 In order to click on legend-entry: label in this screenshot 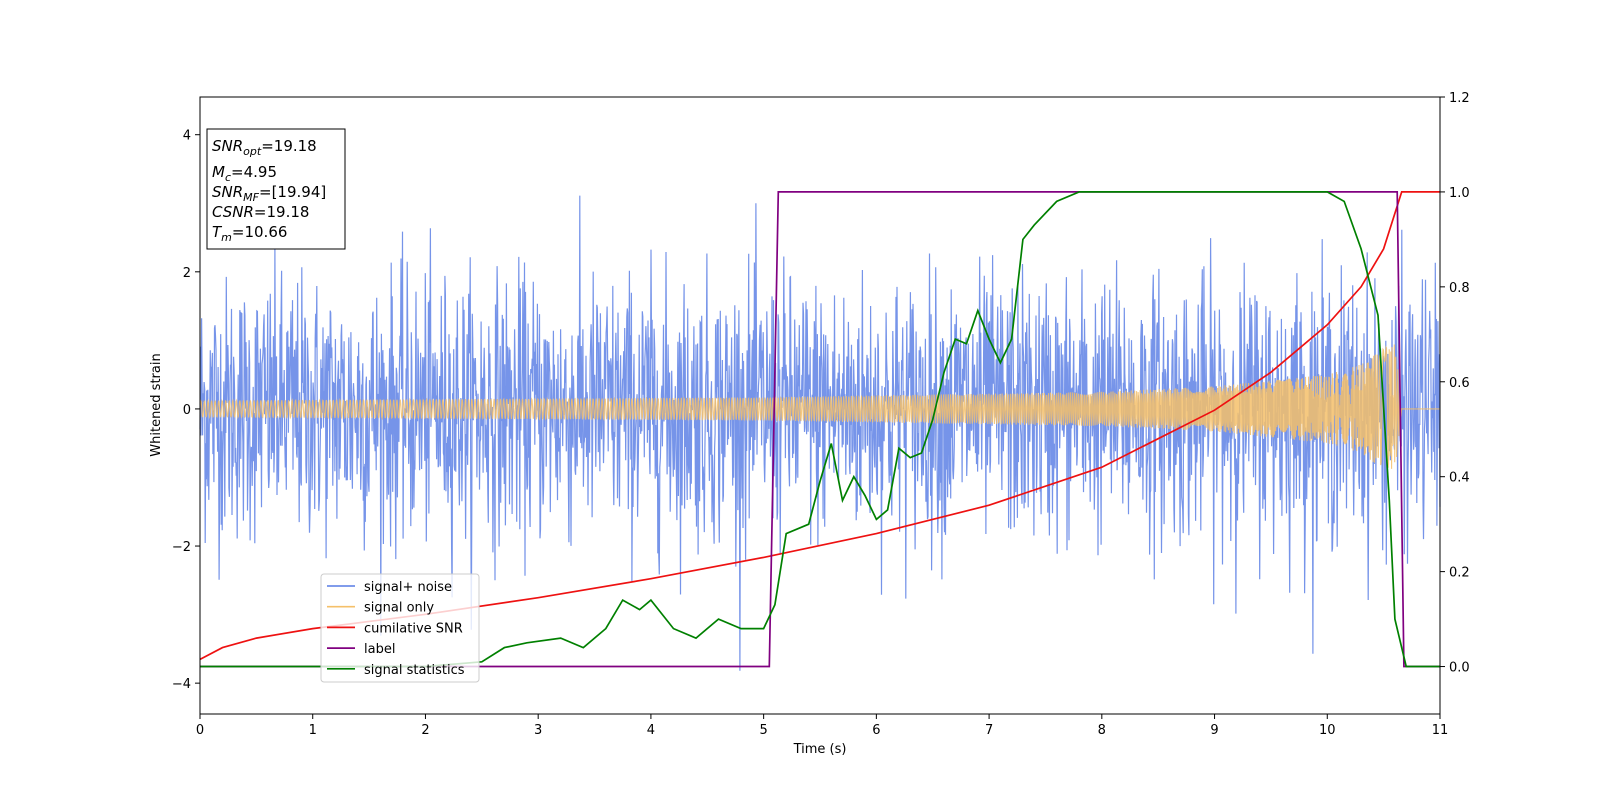, I will do `click(379, 649)`.